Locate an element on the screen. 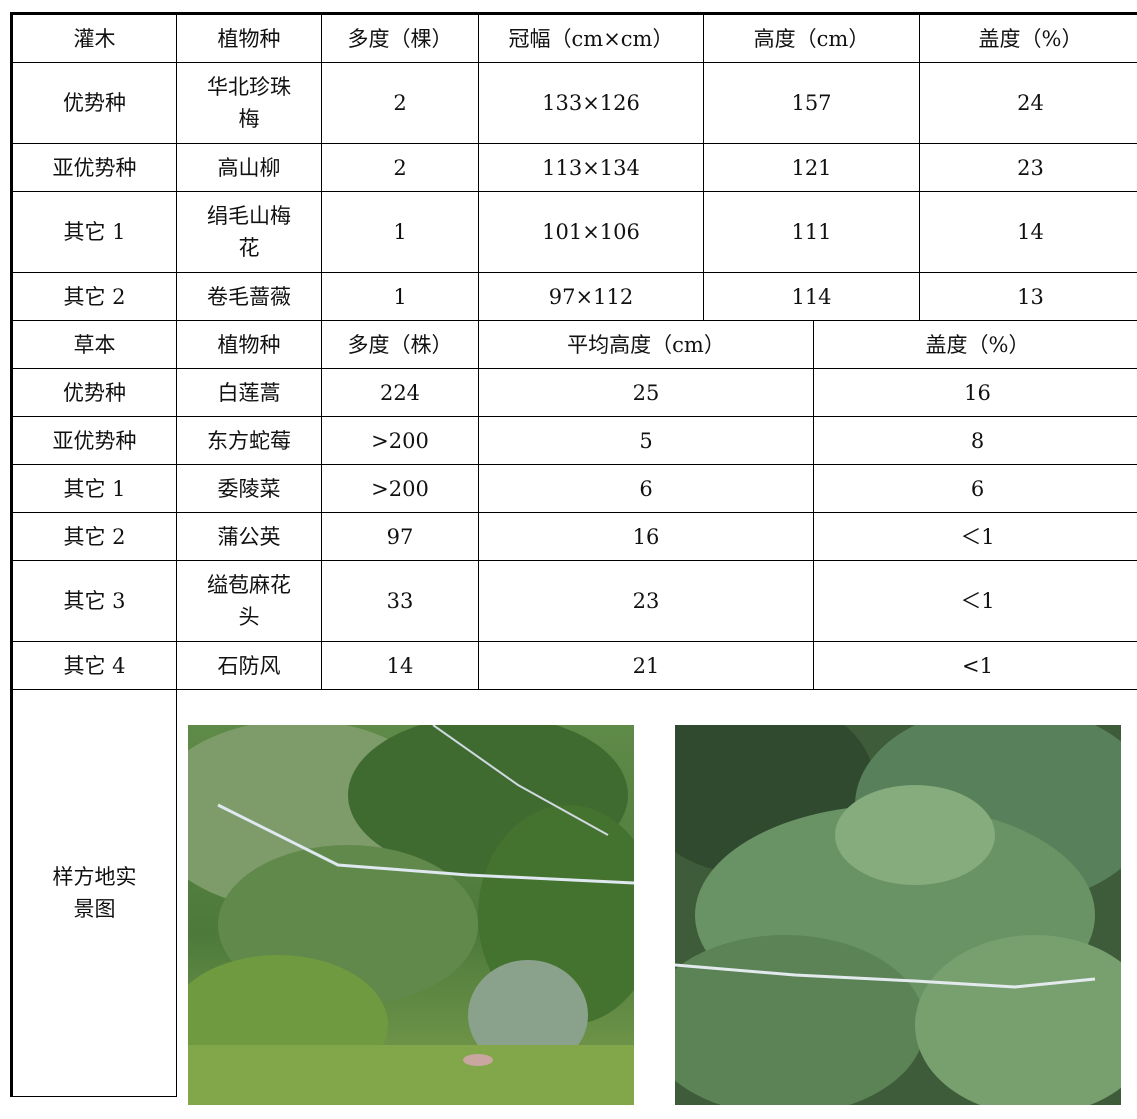 This screenshot has height=1119, width=1137. cover-cell: 13 is located at coordinates (1028, 296).